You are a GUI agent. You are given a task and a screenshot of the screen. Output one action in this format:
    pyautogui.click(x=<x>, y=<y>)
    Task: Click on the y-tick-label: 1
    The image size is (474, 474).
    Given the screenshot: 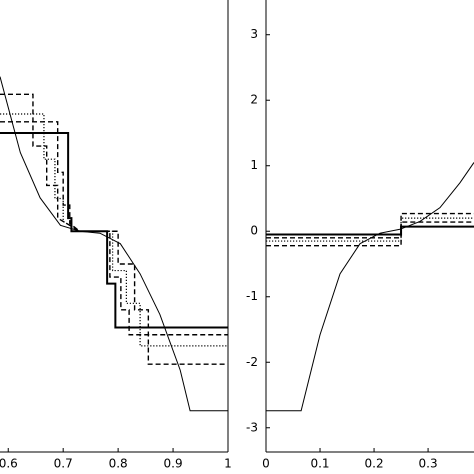 What is the action you would take?
    pyautogui.click(x=254, y=165)
    